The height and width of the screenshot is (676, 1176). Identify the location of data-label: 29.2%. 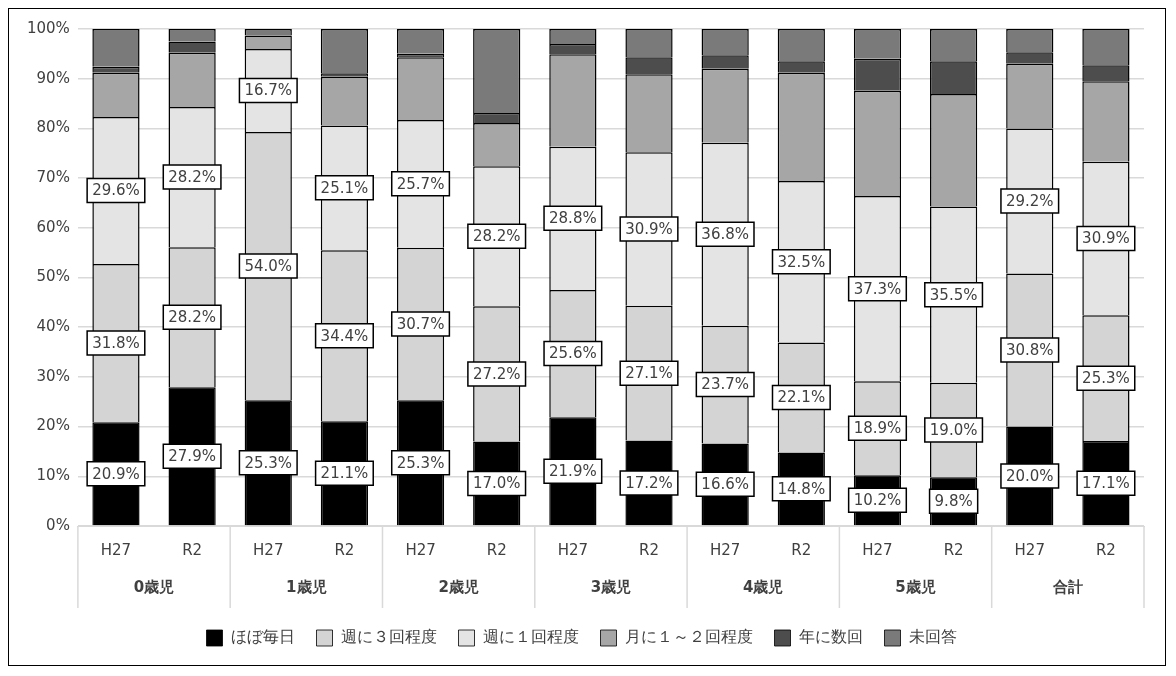
(1029, 200).